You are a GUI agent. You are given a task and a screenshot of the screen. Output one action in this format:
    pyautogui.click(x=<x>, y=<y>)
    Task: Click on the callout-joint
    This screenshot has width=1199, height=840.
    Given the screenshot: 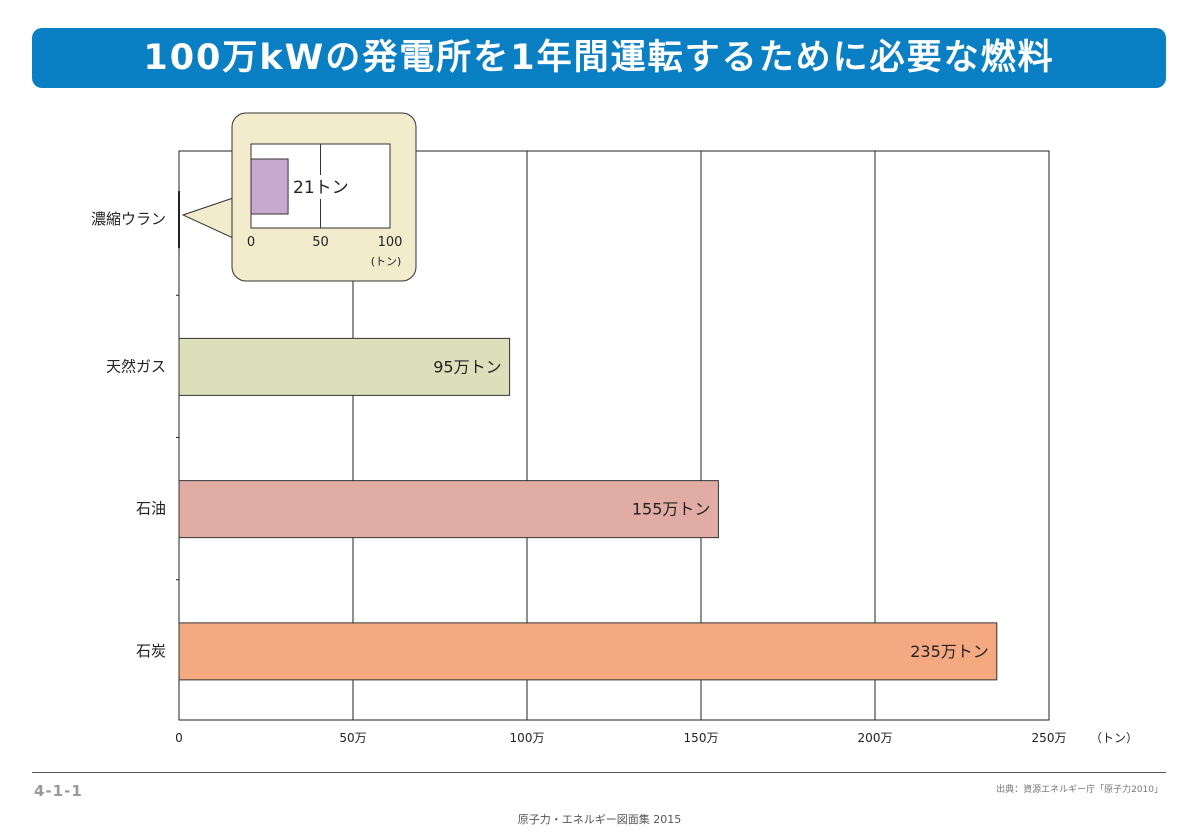 What is the action you would take?
    pyautogui.click(x=233, y=218)
    